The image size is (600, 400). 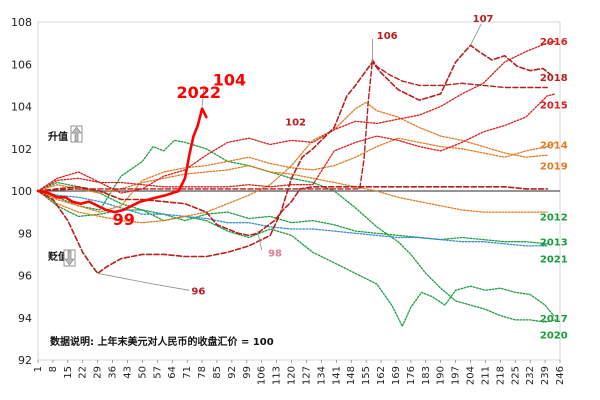 What do you see at coordinates (113, 372) in the screenshot?
I see `x-tick-label: 36` at bounding box center [113, 372].